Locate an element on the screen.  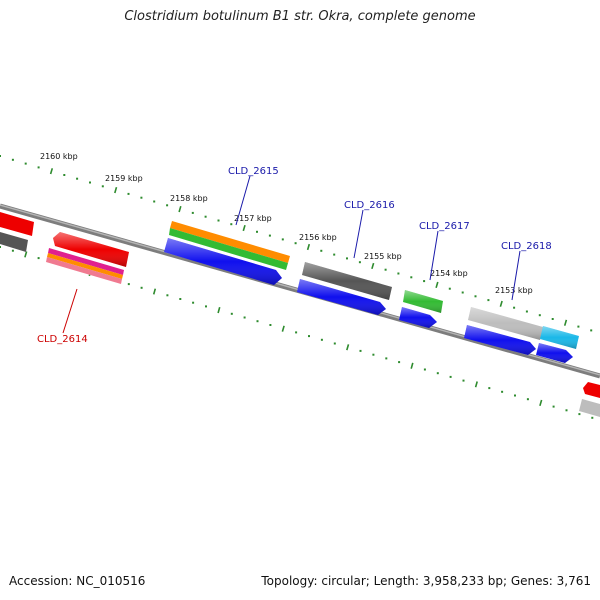
gene-feature-orange is located at coordinates (230, 242).